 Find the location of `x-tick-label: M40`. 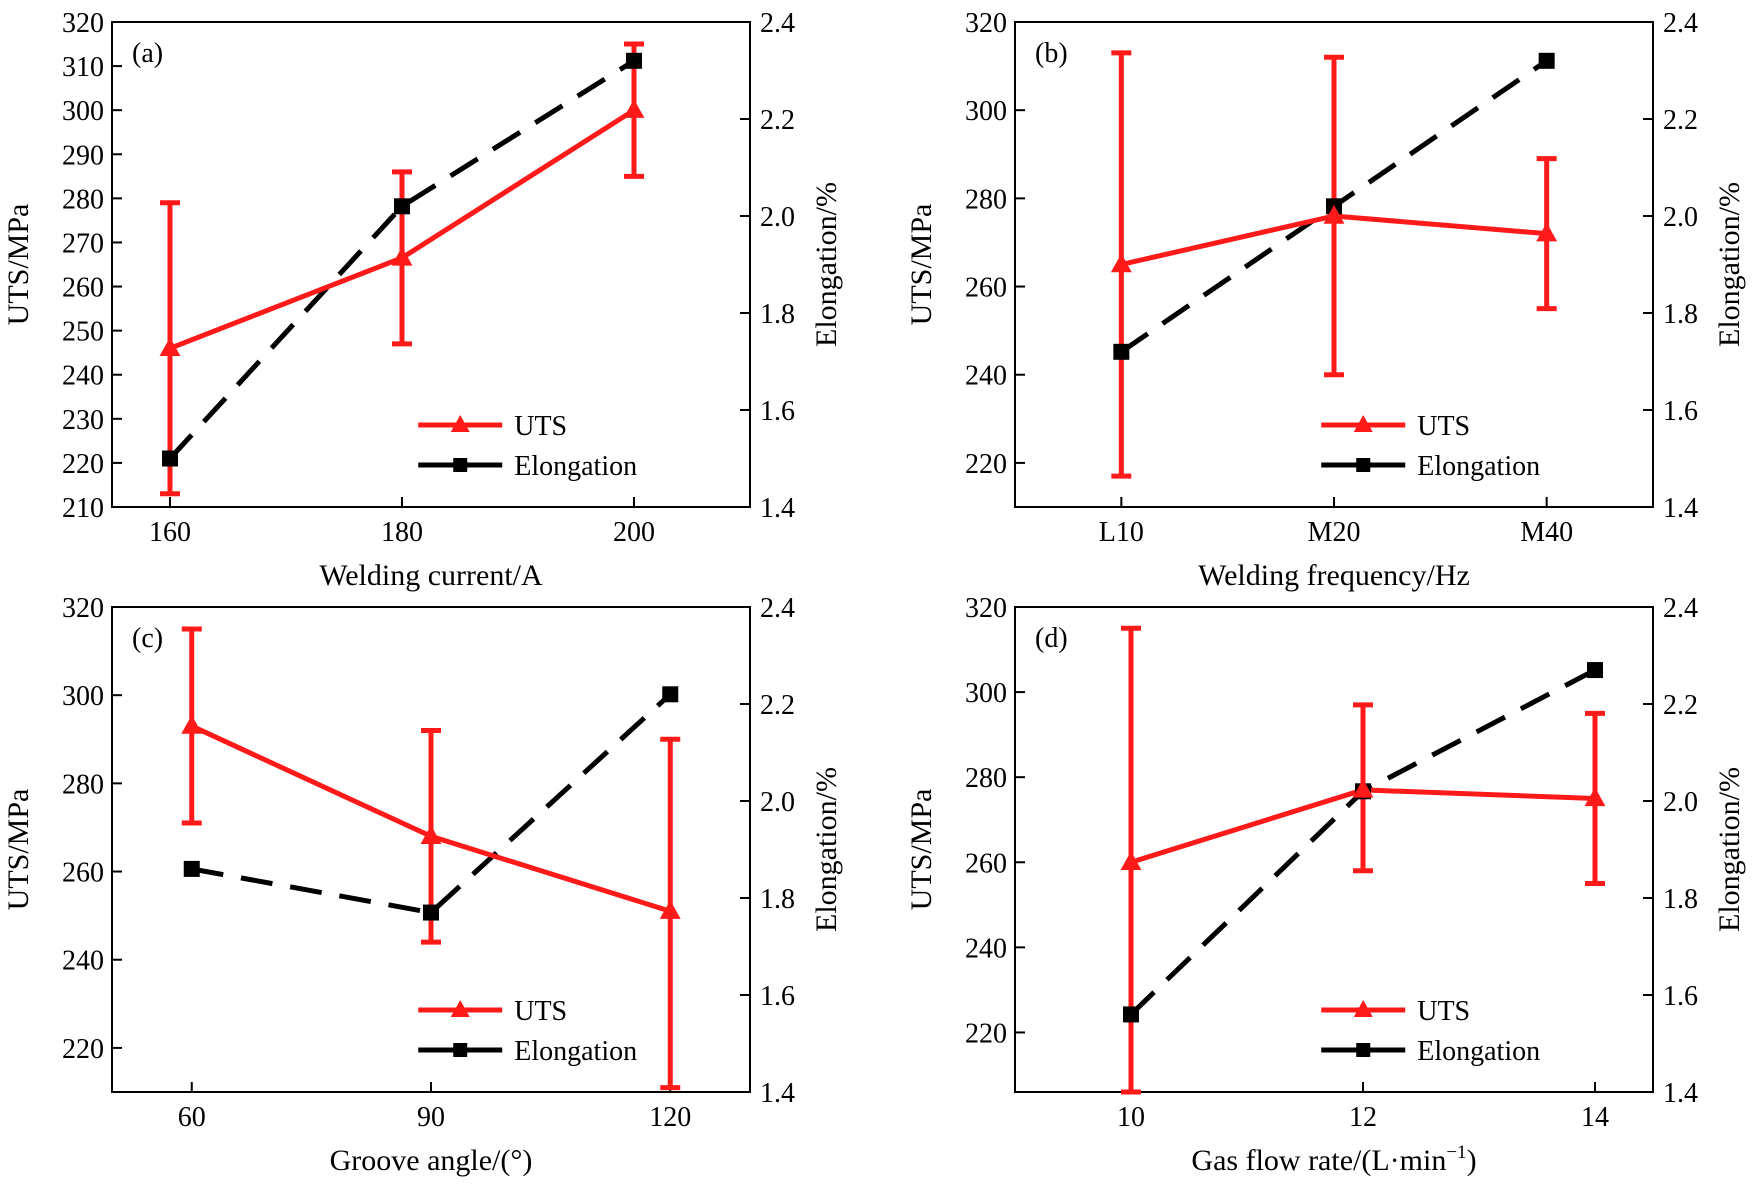

x-tick-label: M40 is located at coordinates (1546, 532).